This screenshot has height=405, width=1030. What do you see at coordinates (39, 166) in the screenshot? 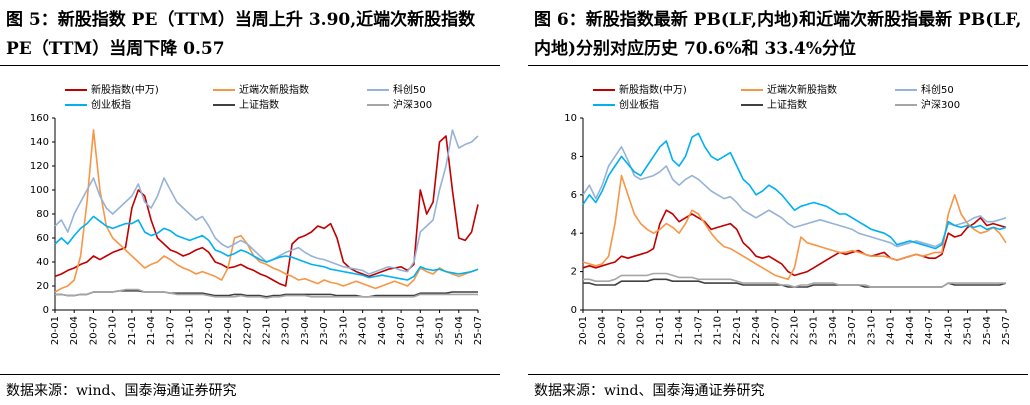
I see `y-tick-label: 120` at bounding box center [39, 166].